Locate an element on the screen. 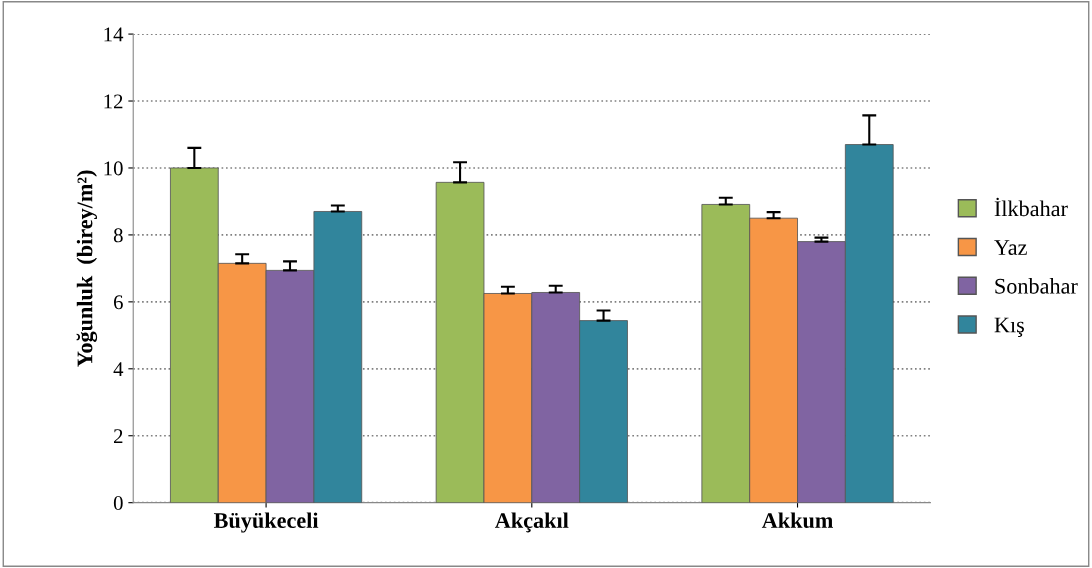 The width and height of the screenshot is (1092, 568). legend-label: İlkbahar is located at coordinates (1031, 207).